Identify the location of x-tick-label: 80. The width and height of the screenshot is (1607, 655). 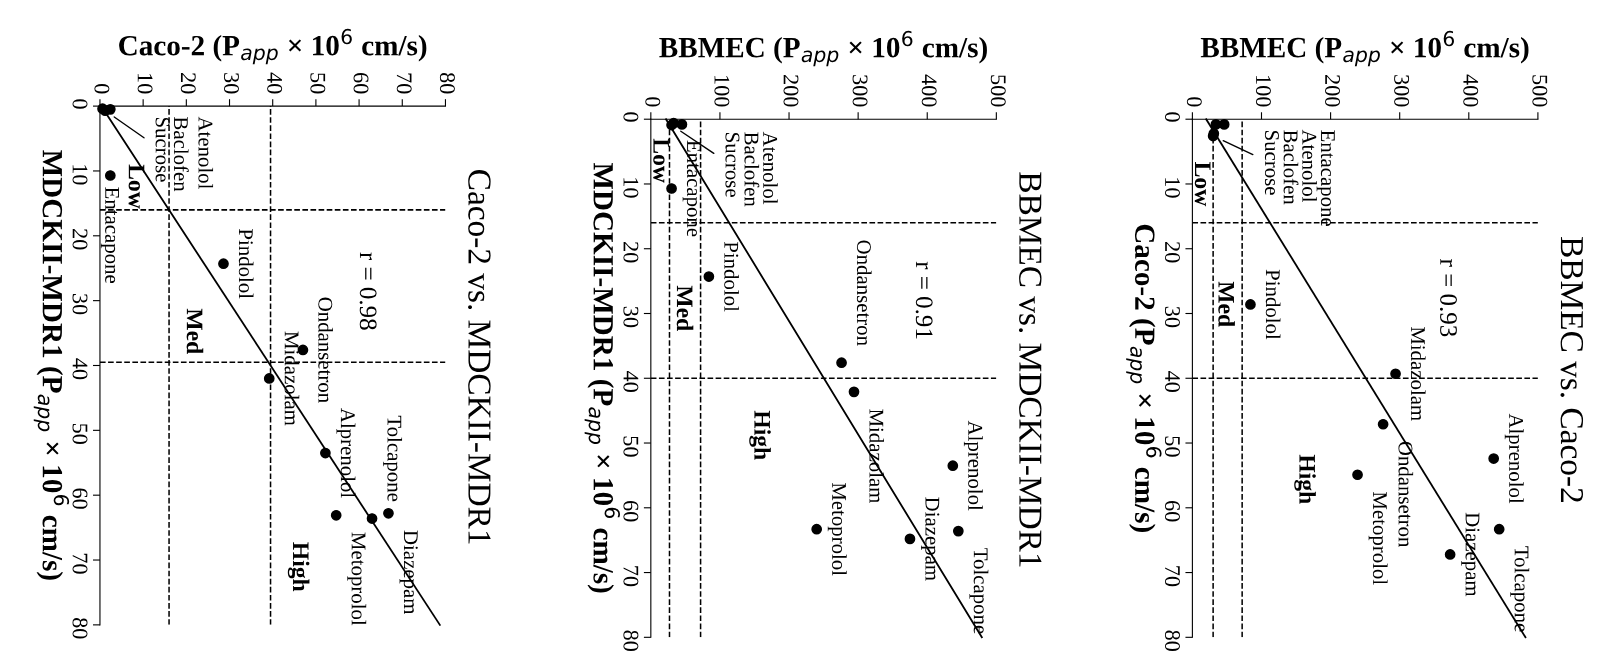
(447, 83).